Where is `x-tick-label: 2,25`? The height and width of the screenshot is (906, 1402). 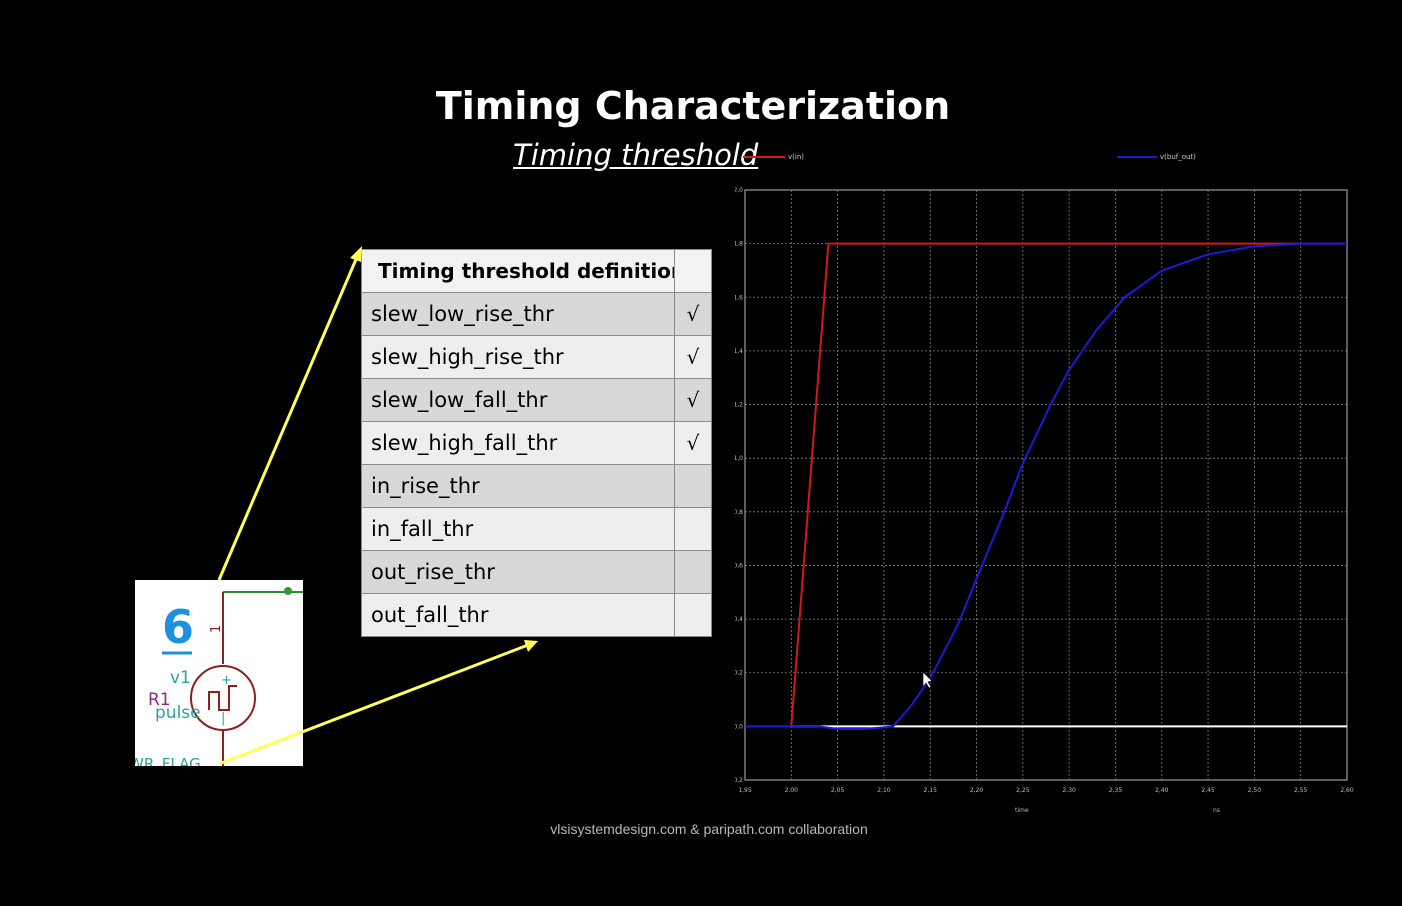
x-tick-label: 2,25 is located at coordinates (1023, 790).